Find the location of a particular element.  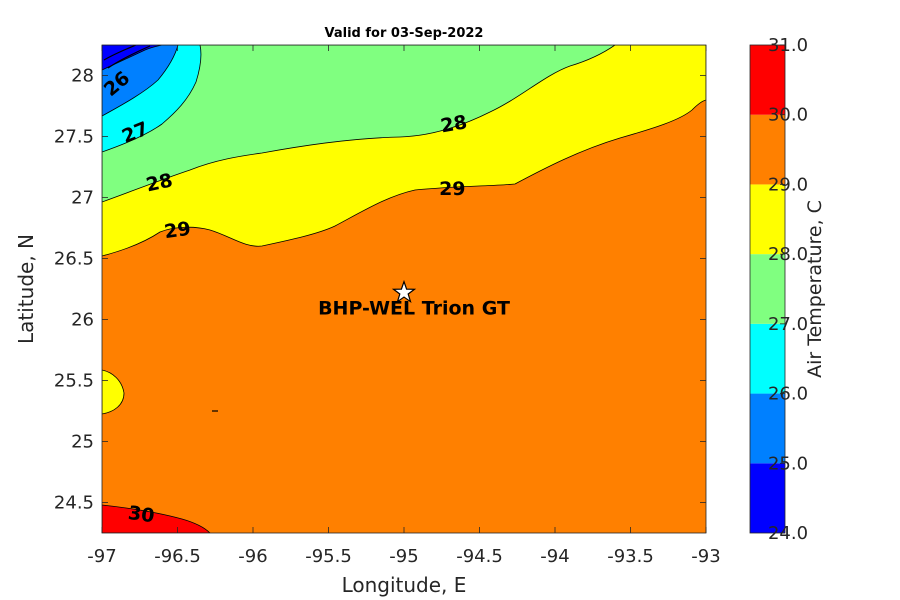

x-tick-label: -97 is located at coordinates (101, 556).